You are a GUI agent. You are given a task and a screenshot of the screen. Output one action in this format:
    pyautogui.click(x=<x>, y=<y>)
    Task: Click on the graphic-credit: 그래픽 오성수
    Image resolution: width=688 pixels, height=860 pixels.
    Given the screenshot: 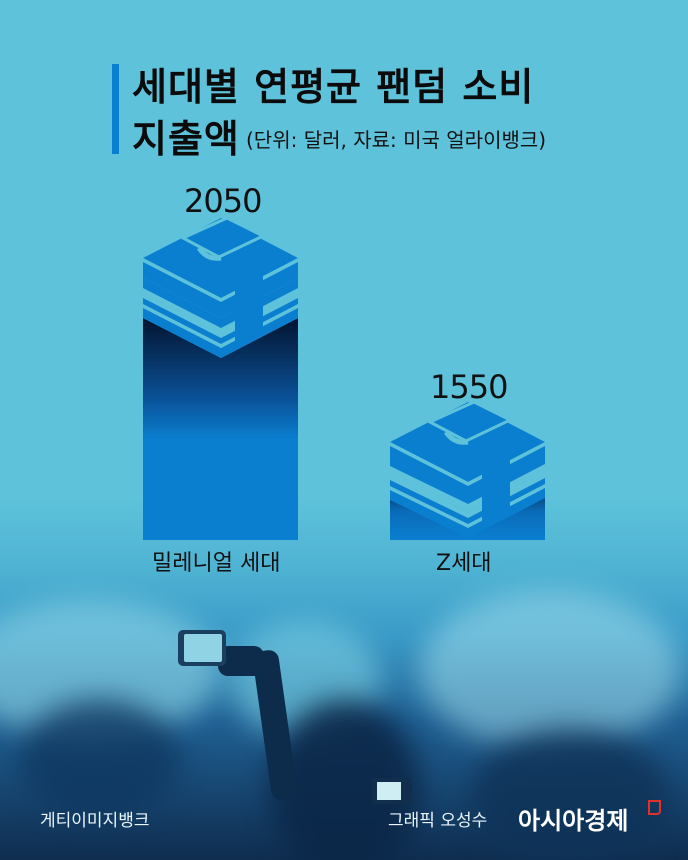 What is the action you would take?
    pyautogui.click(x=438, y=821)
    